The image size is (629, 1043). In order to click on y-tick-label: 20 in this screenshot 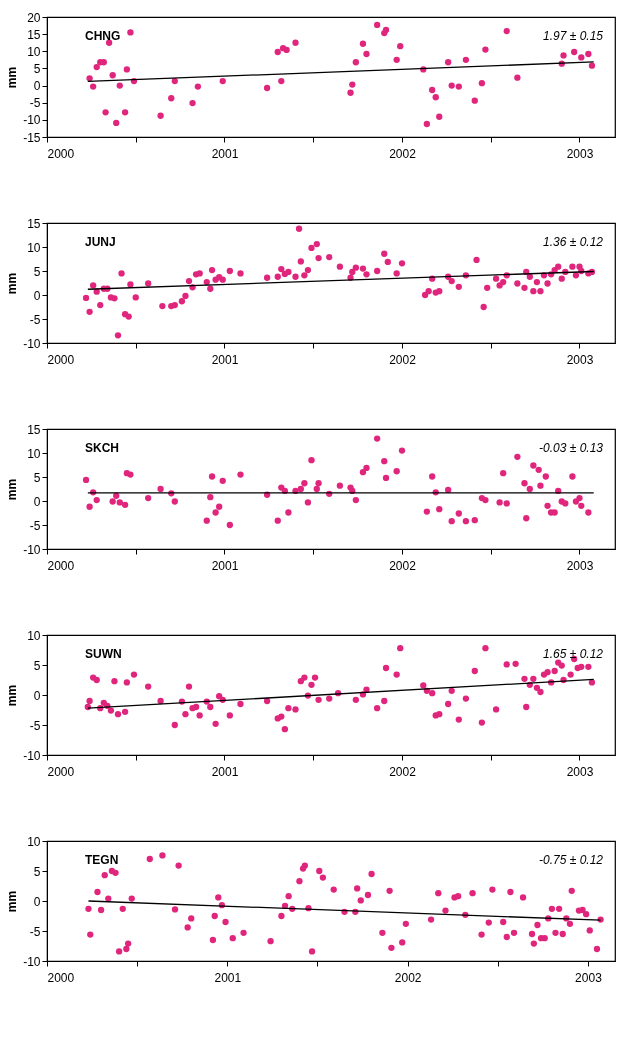, I will do `click(34, 17)`.